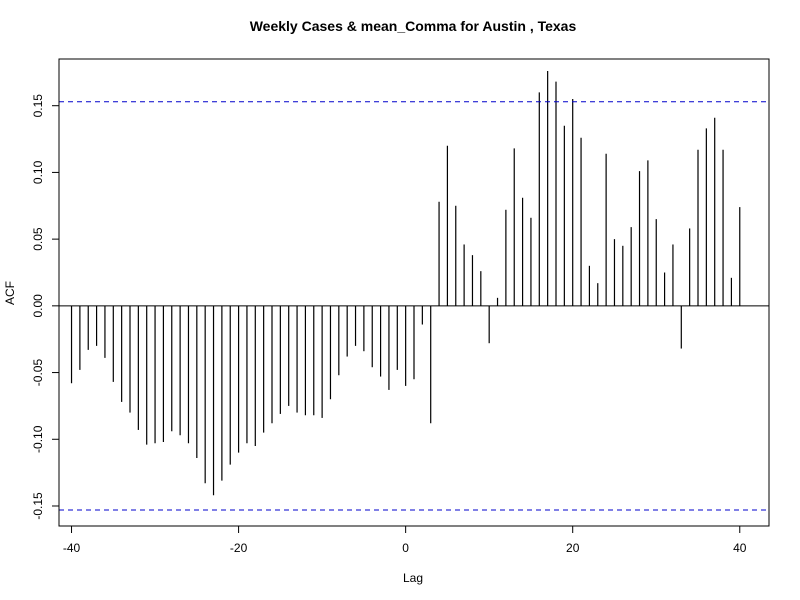 The height and width of the screenshot is (600, 800). I want to click on y-tick-label: 0.00, so click(38, 306).